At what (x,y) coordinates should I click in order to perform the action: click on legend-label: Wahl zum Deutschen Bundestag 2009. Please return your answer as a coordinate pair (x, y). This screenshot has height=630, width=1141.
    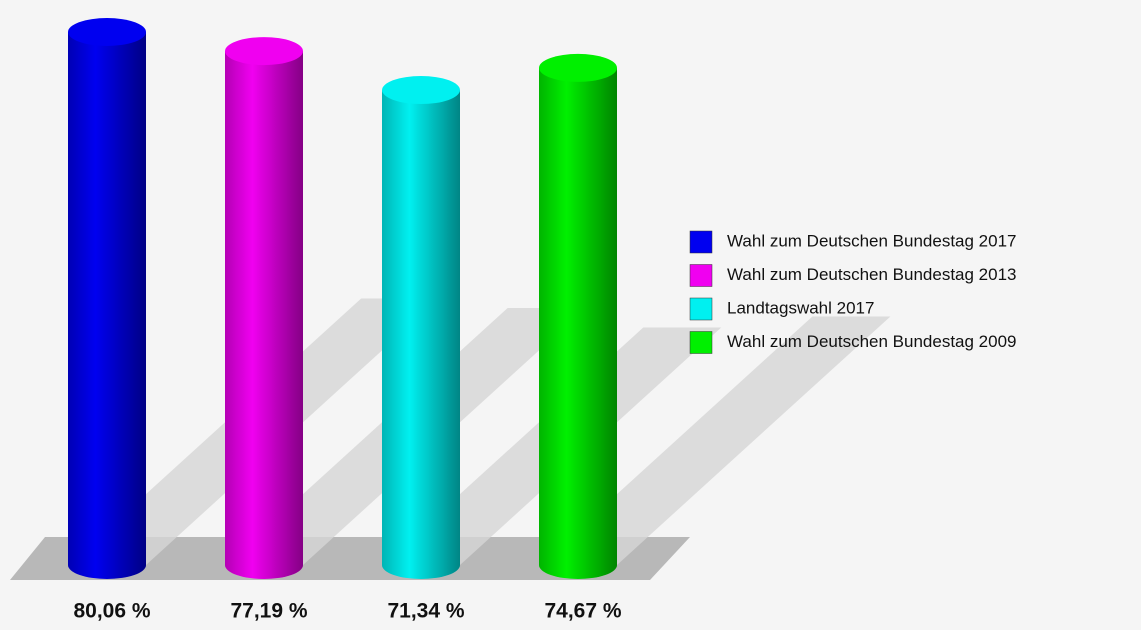
    Looking at the image, I should click on (872, 341).